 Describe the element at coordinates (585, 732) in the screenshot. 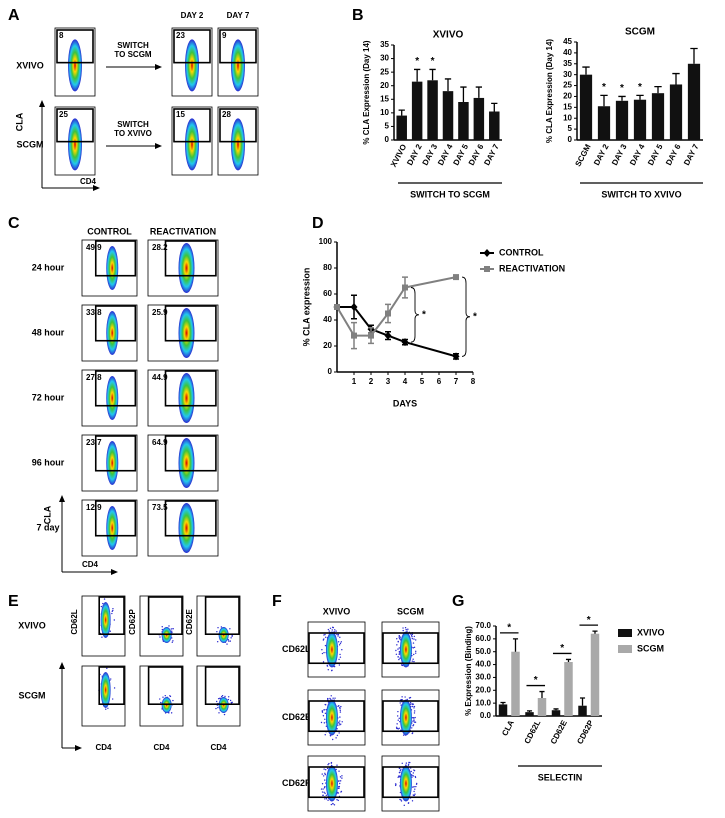

I see `x-tick-label: CD62P` at that location.